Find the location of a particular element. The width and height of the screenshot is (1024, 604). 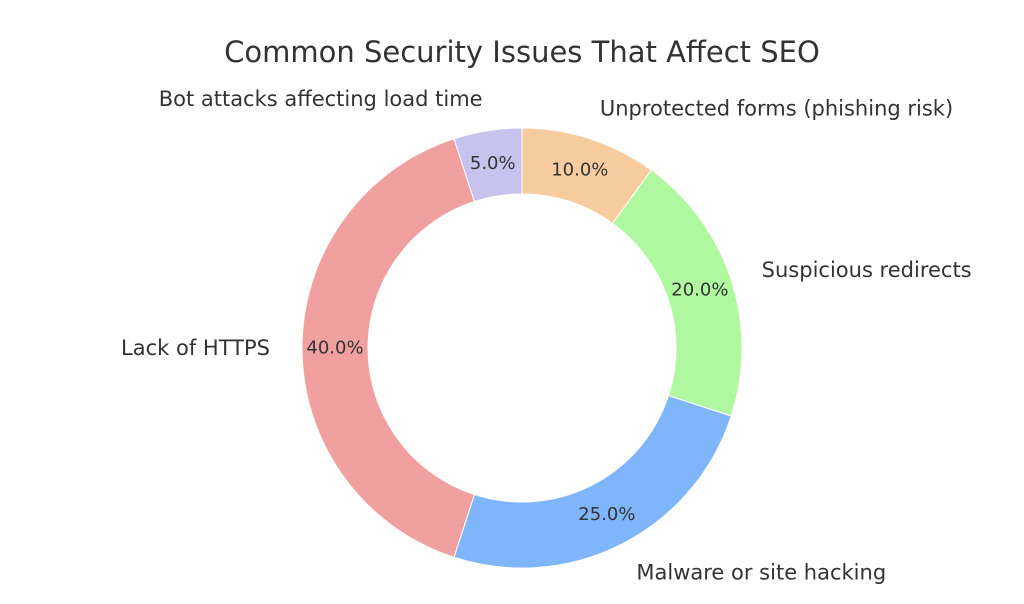

label-unprotected-forms-phishing-risk: Unprotected forms (phishing risk) is located at coordinates (776, 108).